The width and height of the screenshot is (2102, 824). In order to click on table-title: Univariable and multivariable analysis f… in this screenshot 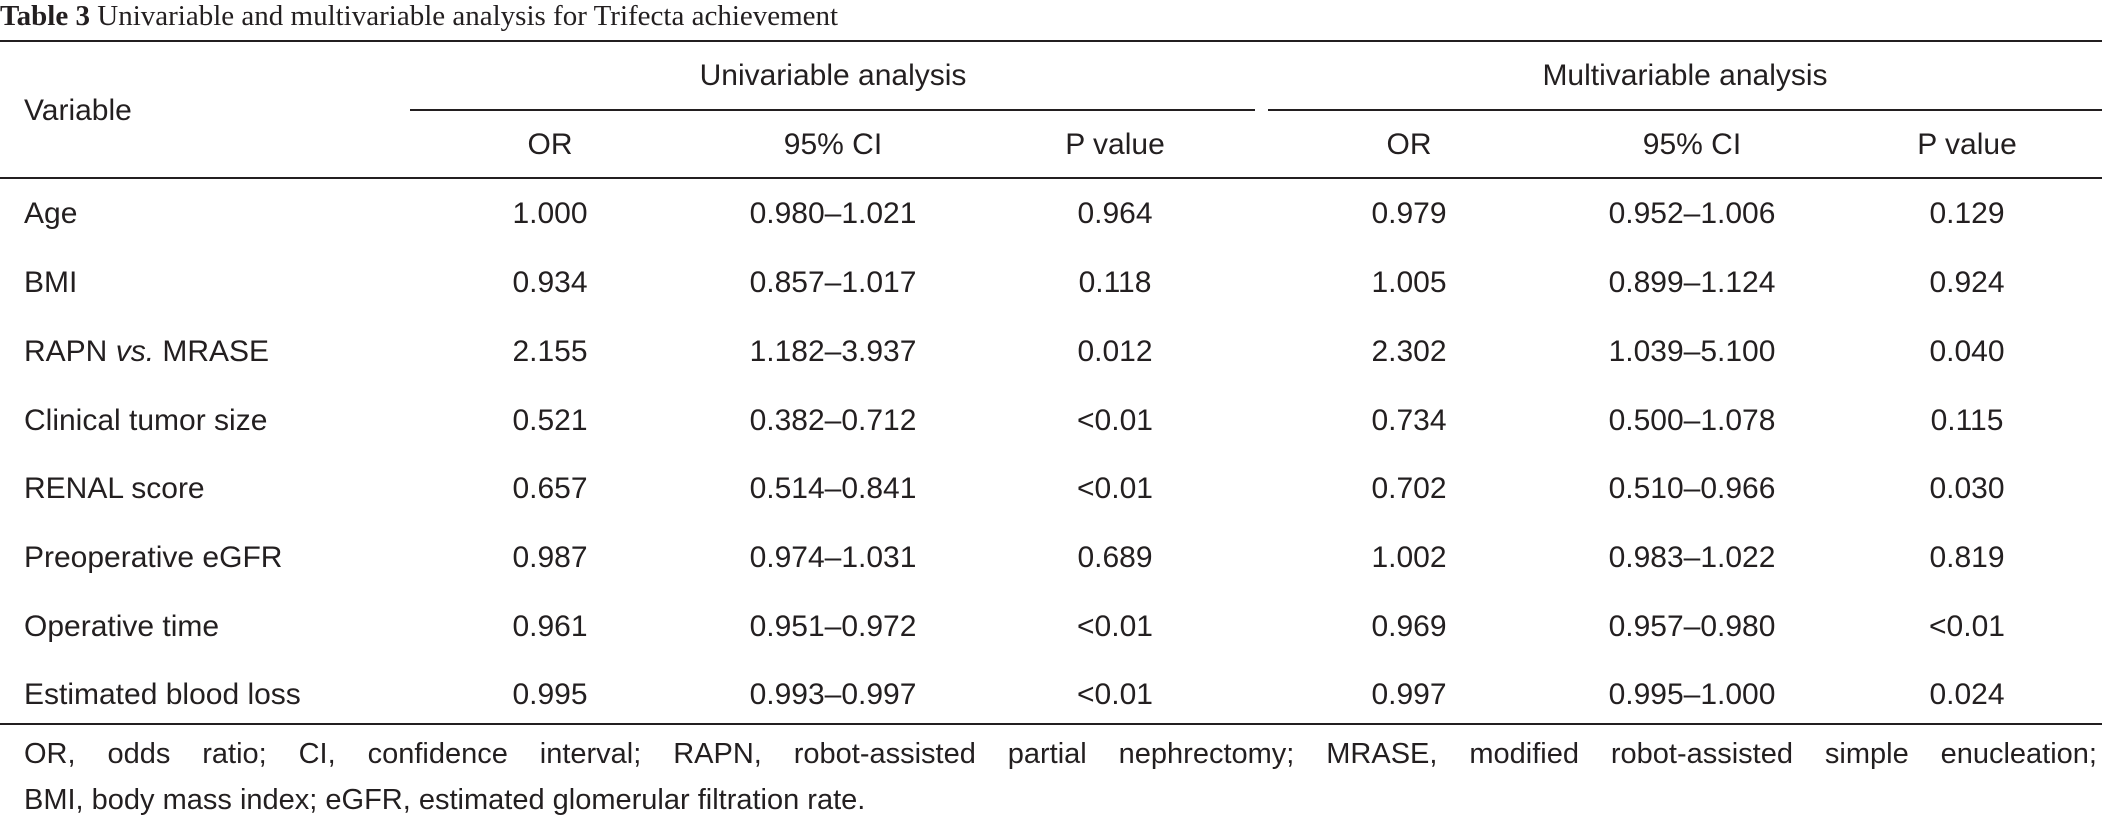, I will do `click(468, 16)`.